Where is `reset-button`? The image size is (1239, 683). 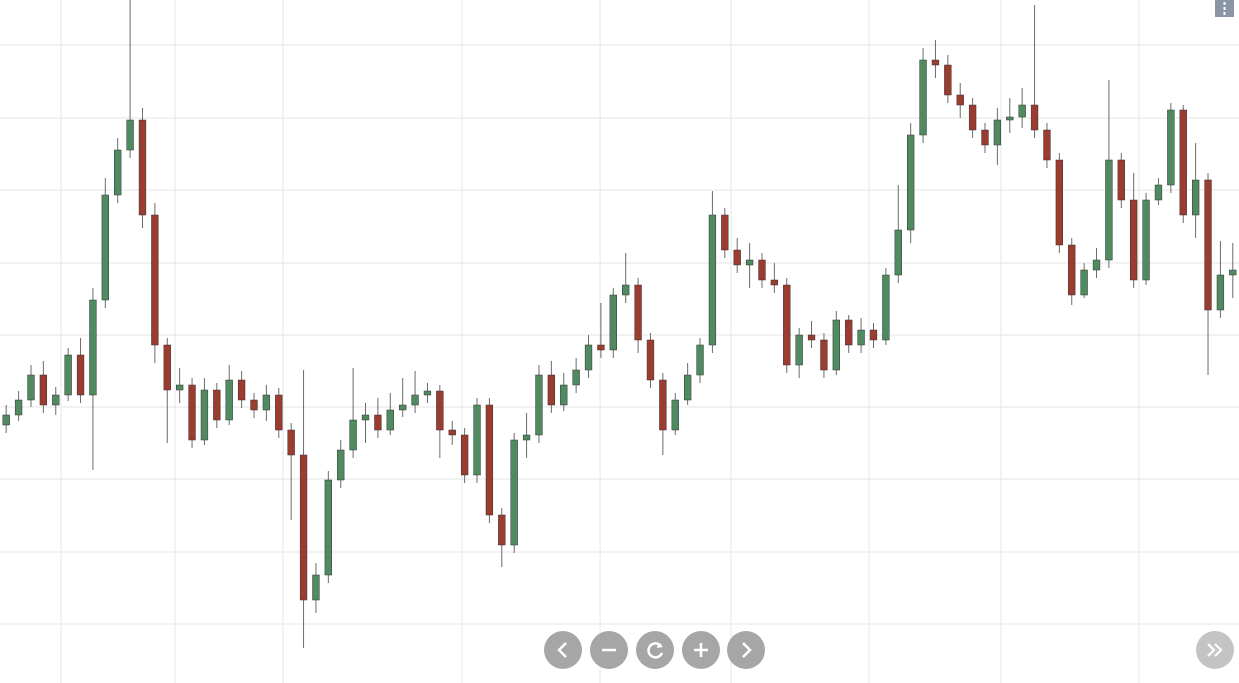
reset-button is located at coordinates (655, 650).